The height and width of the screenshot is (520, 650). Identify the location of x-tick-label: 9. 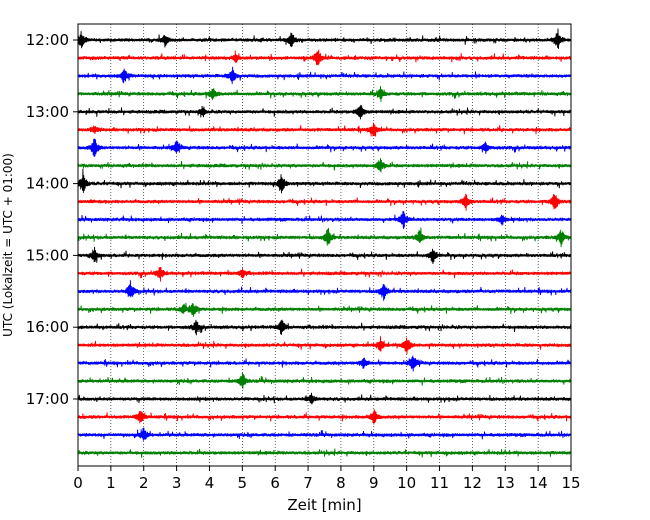
(374, 483).